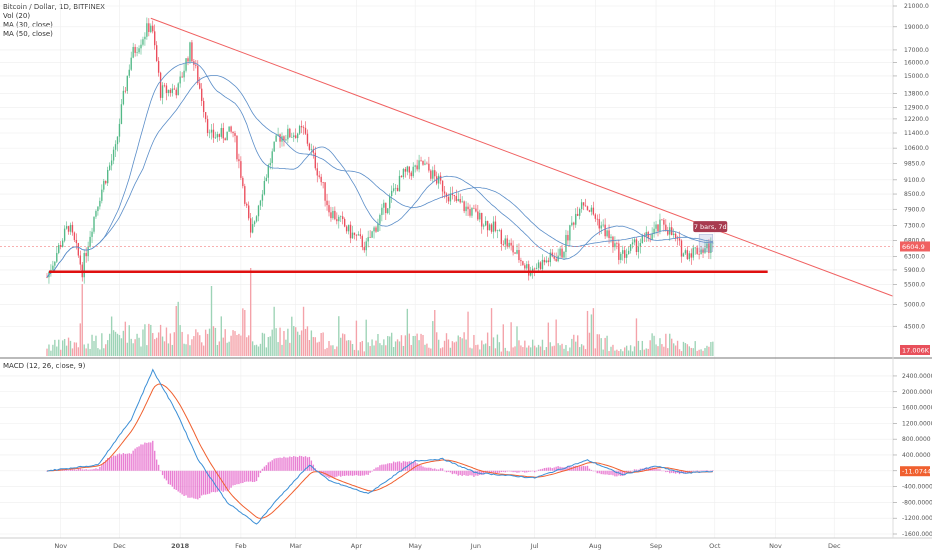  What do you see at coordinates (917, 534) in the screenshot?
I see `macd-tick-label: -1600.0000` at bounding box center [917, 534].